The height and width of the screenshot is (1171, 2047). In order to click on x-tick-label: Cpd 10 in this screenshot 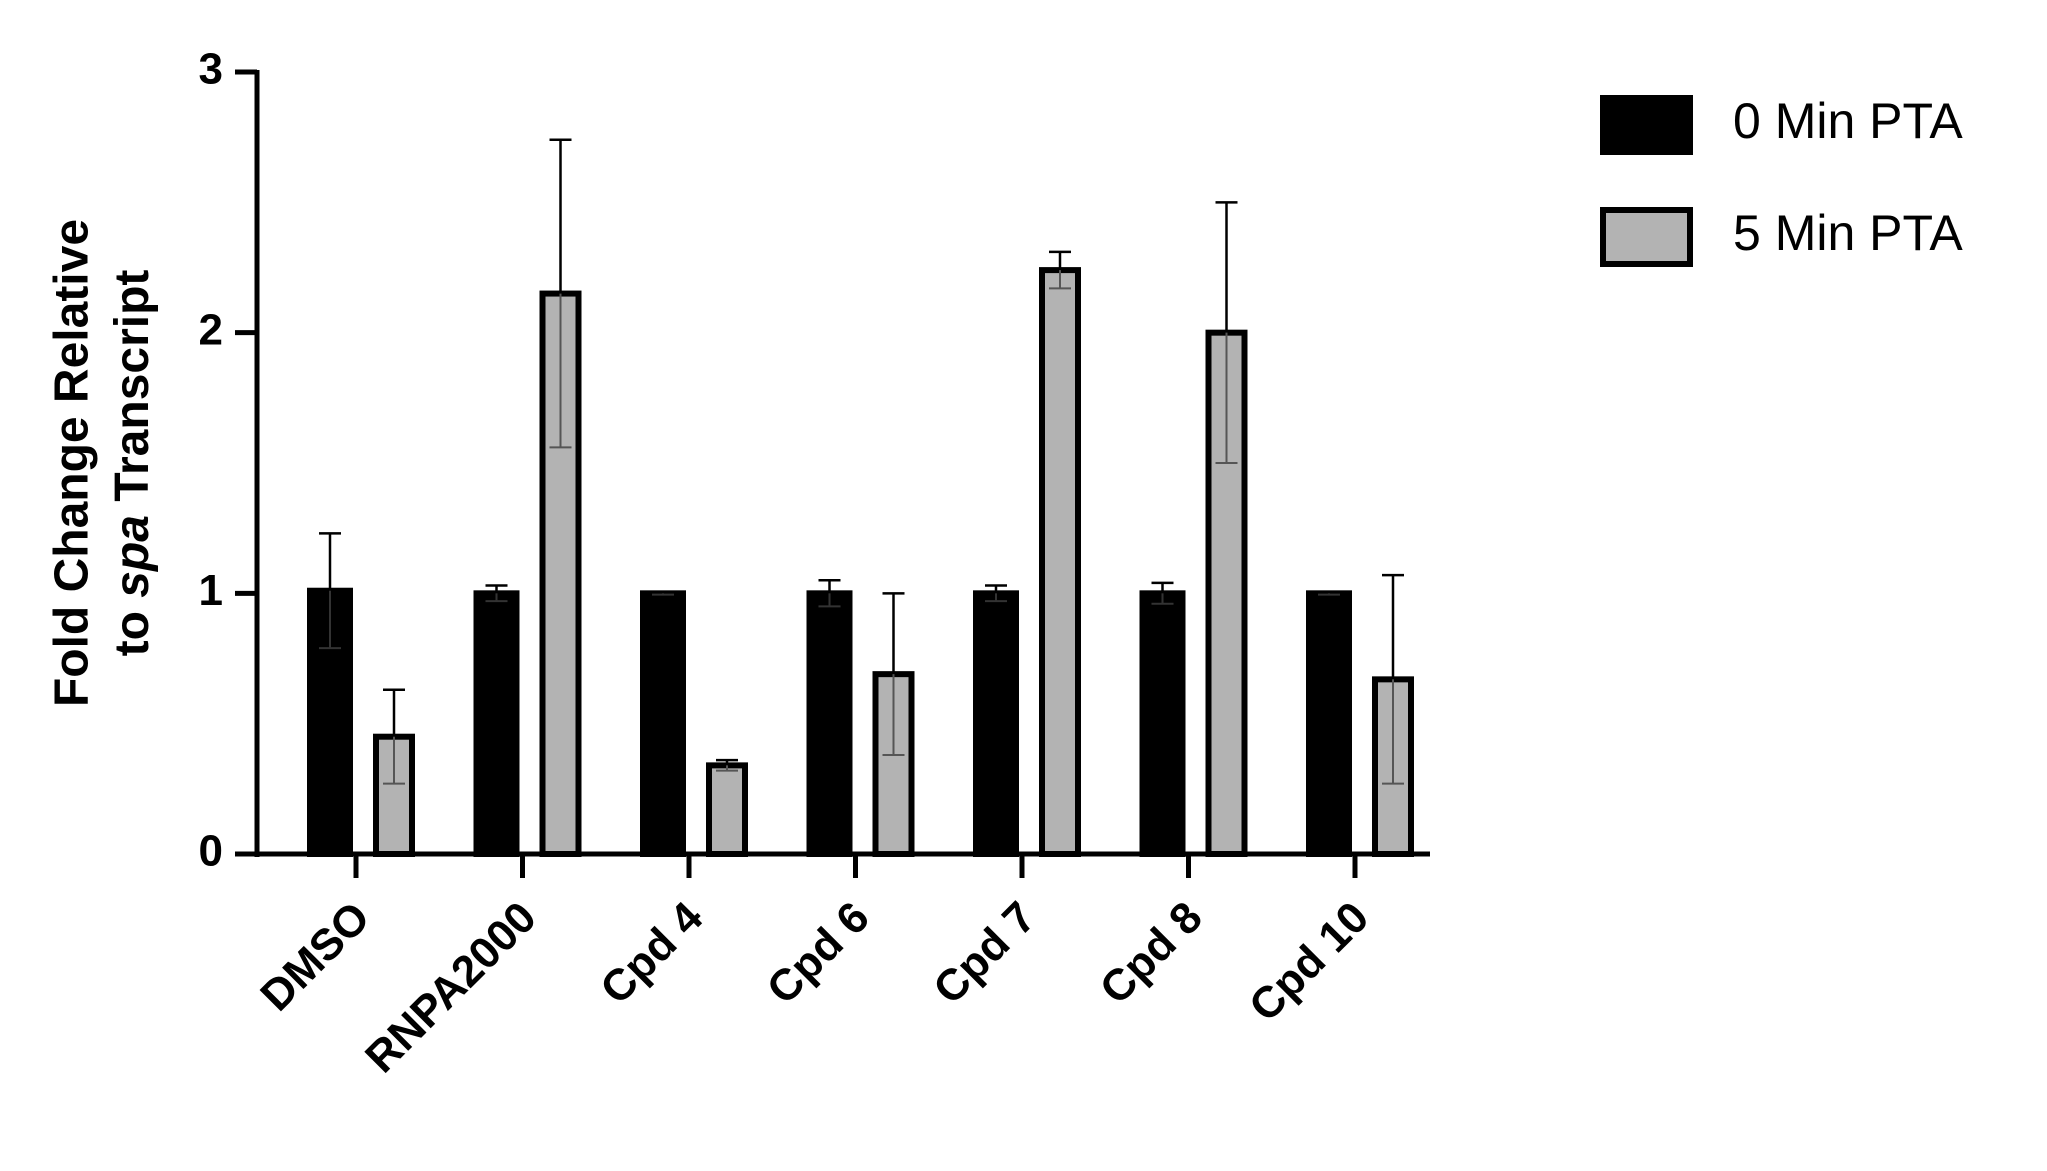, I will do `click(1309, 962)`.